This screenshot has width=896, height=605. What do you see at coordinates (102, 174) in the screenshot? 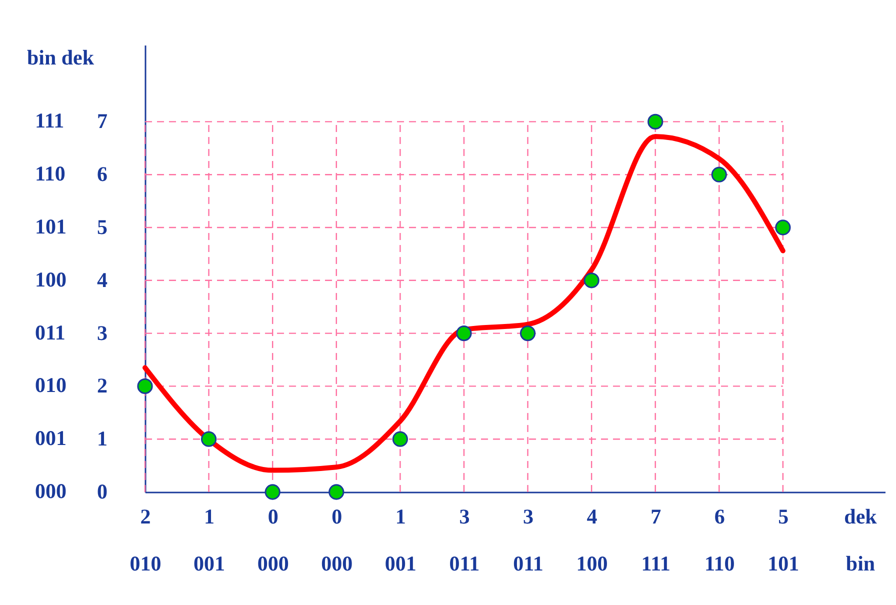
I see `y-tick-label: 6` at bounding box center [102, 174].